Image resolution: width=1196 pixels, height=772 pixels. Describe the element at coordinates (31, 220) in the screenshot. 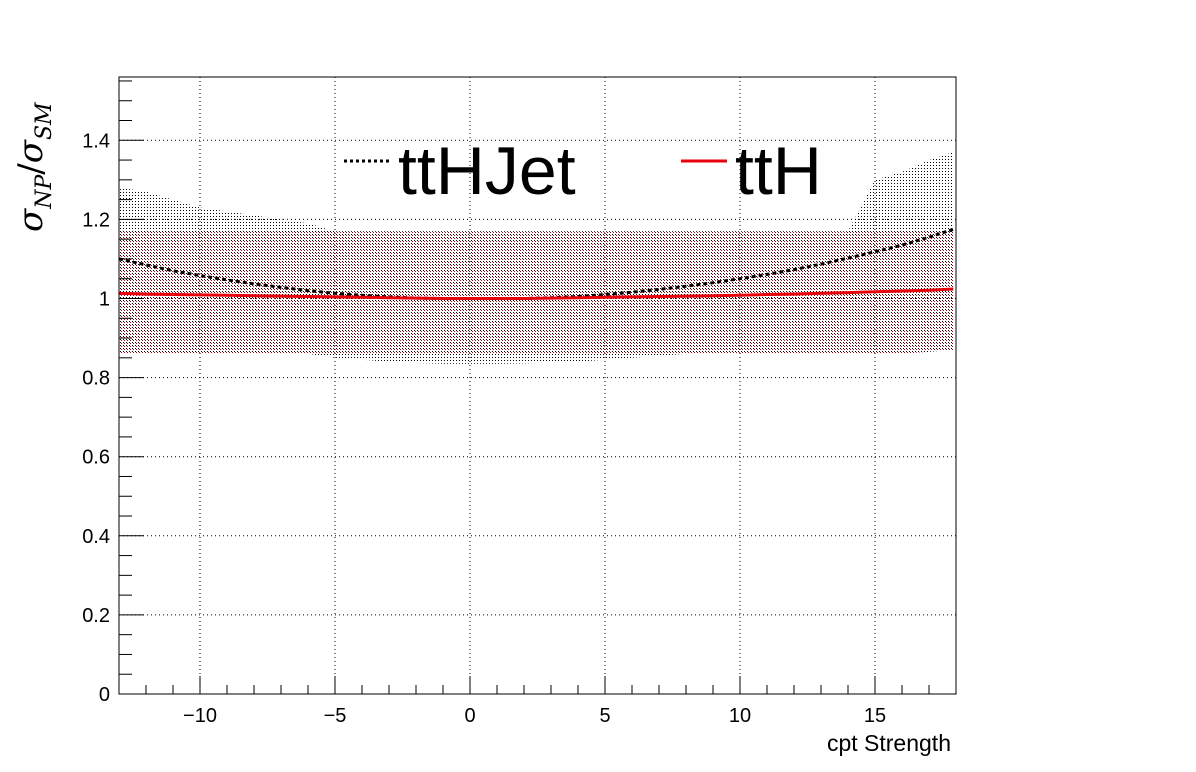

I see `y-title-sigma: σ` at that location.